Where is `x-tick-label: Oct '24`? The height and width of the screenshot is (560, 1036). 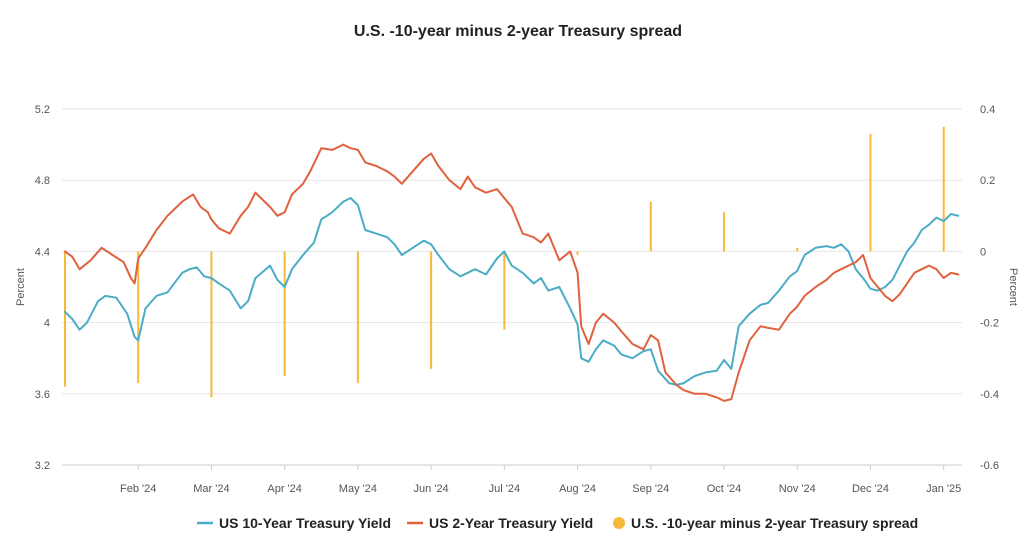 x-tick-label: Oct '24 is located at coordinates (724, 489).